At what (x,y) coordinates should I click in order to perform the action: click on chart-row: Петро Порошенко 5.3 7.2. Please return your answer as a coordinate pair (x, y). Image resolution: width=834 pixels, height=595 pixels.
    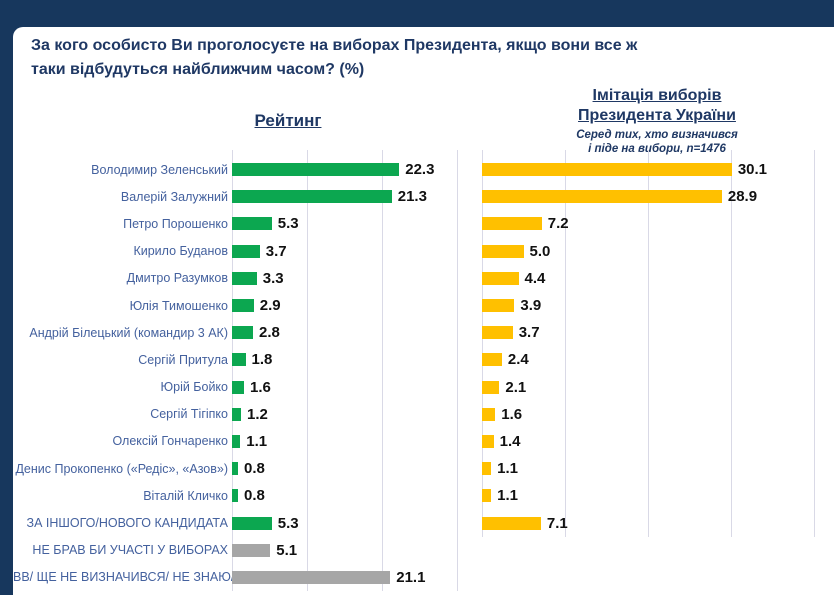
    Looking at the image, I should click on (423, 223).